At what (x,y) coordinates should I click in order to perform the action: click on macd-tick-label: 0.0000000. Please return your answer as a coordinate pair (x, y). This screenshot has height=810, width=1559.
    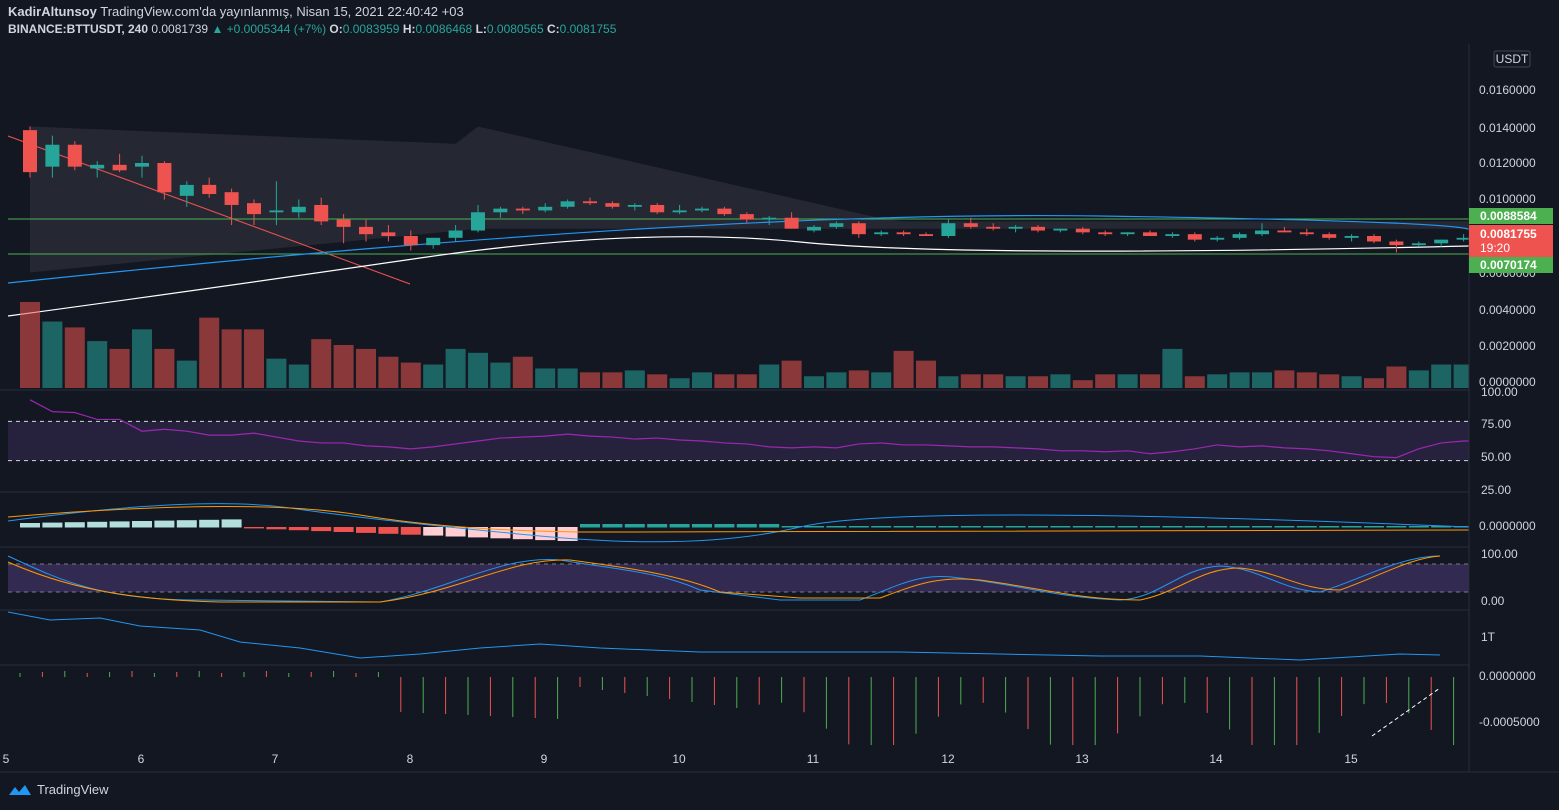
    Looking at the image, I should click on (1507, 526).